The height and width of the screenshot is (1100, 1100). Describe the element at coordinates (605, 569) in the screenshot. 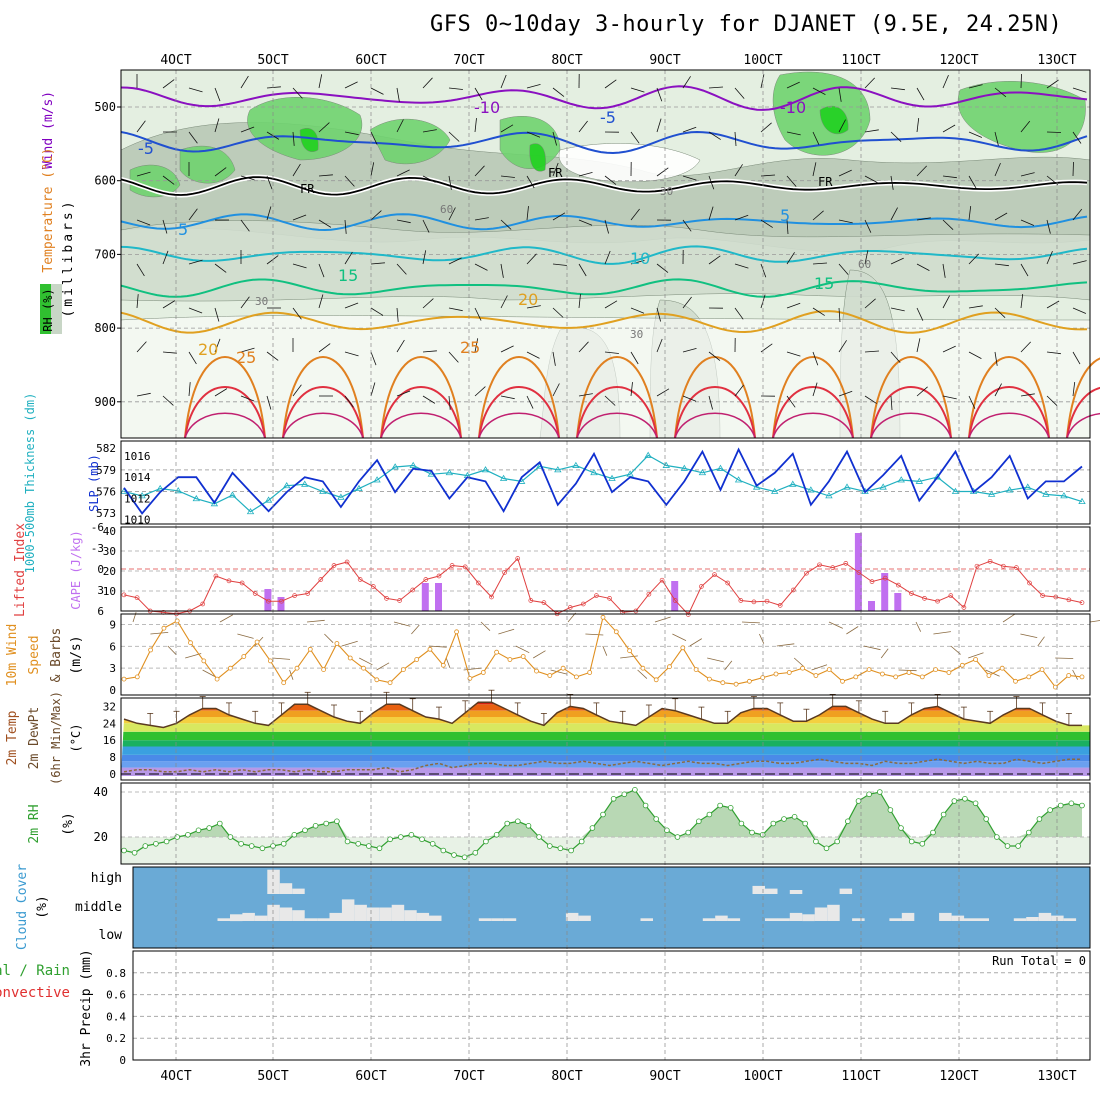

I see `cape-panel-border` at that location.